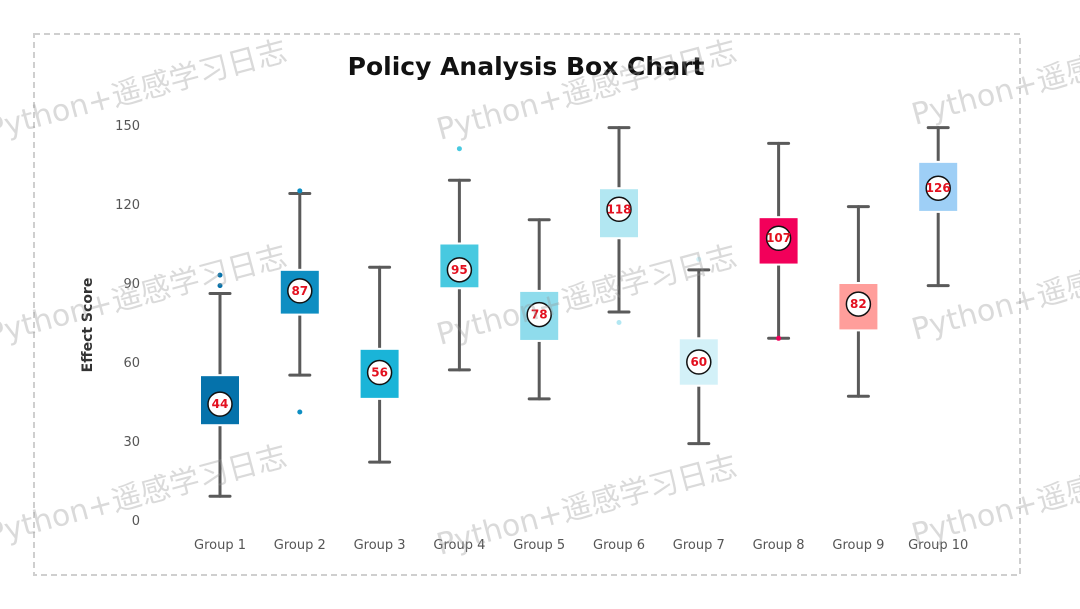 The image size is (1080, 609). I want to click on box-group: 60, so click(698, 351).